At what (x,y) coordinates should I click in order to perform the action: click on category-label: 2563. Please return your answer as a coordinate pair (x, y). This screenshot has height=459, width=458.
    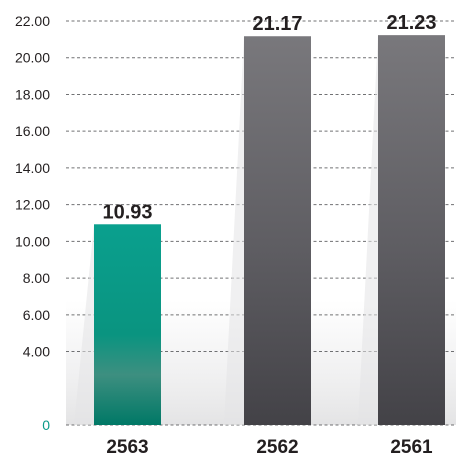
    Looking at the image, I should click on (127, 447).